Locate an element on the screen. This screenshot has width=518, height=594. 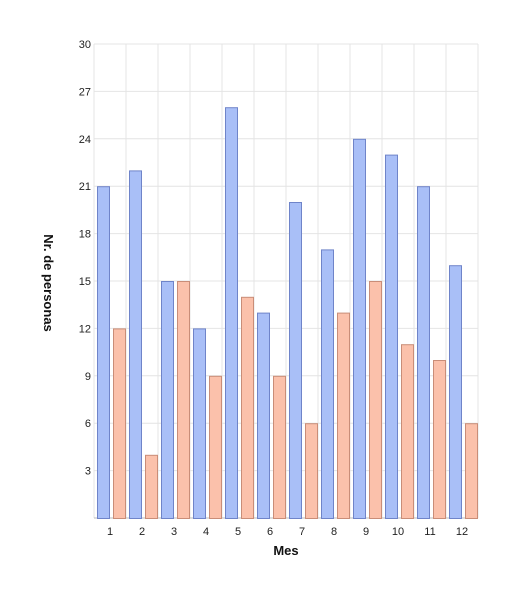
x-tick-label: 12 is located at coordinates (462, 532).